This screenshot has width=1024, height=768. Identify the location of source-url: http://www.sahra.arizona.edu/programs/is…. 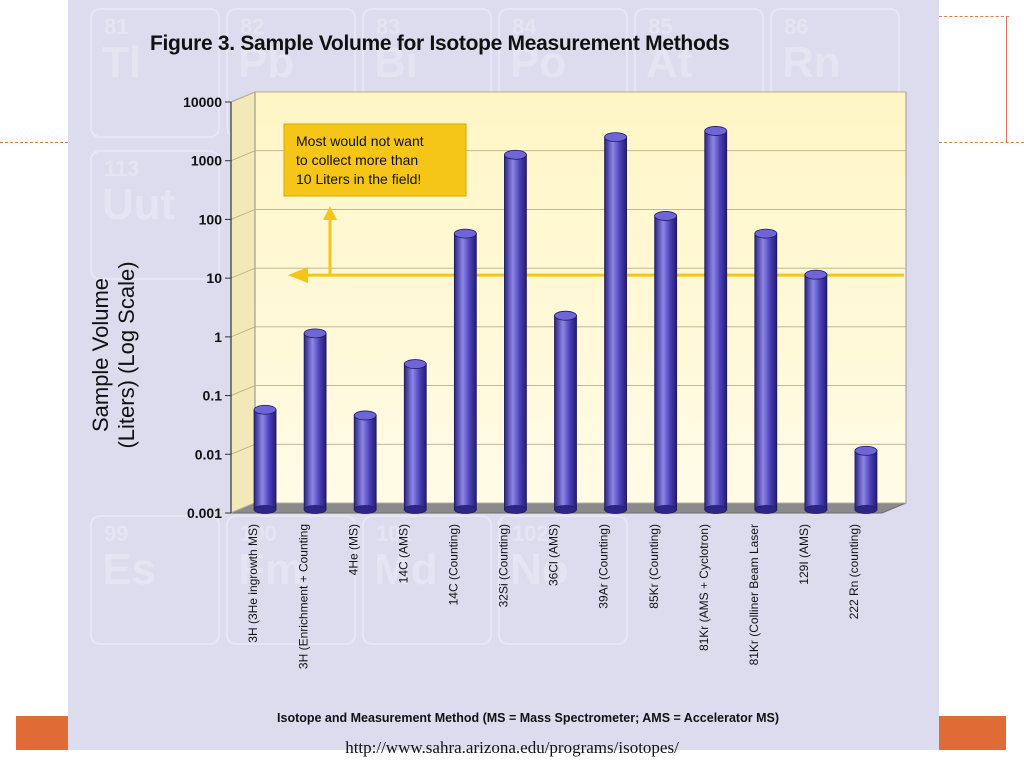
(512, 747).